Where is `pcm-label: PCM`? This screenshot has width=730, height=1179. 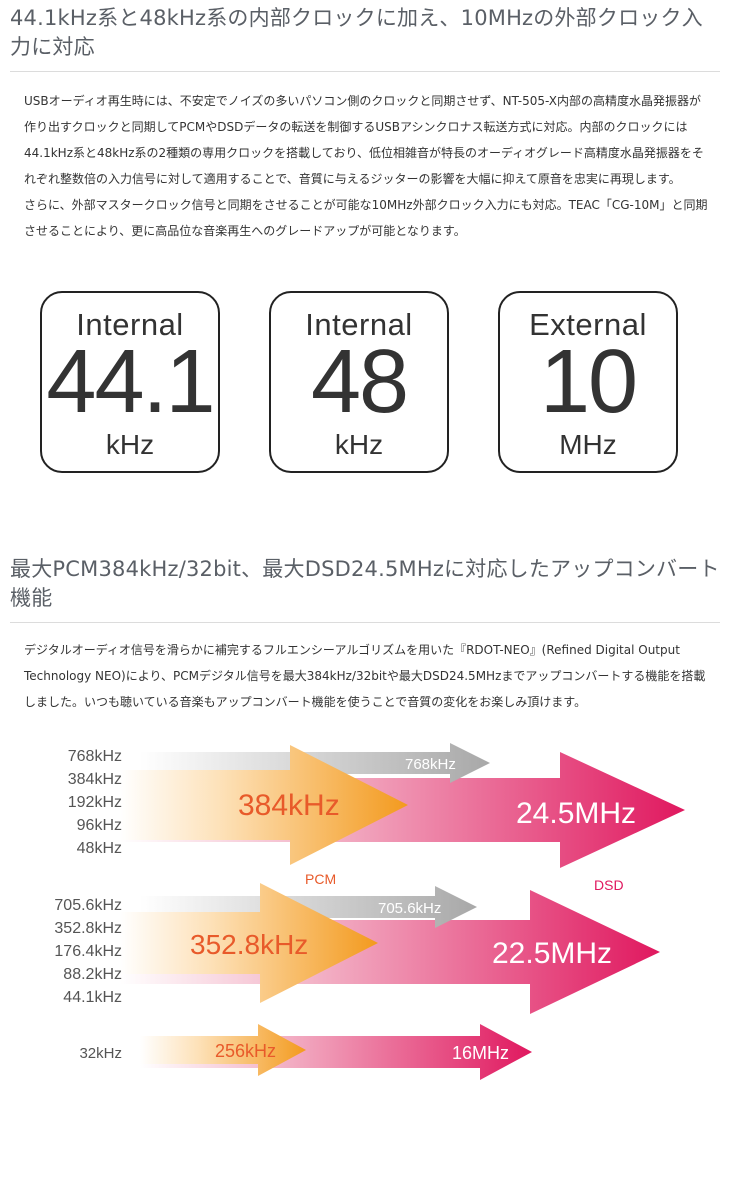 pcm-label: PCM is located at coordinates (320, 879).